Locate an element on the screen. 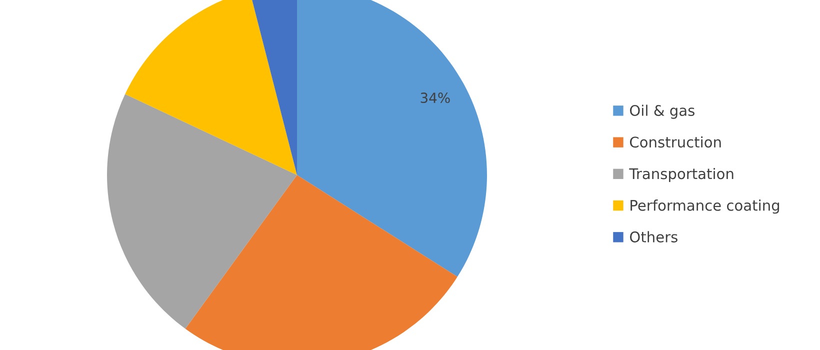  legend-label: Others is located at coordinates (654, 236).